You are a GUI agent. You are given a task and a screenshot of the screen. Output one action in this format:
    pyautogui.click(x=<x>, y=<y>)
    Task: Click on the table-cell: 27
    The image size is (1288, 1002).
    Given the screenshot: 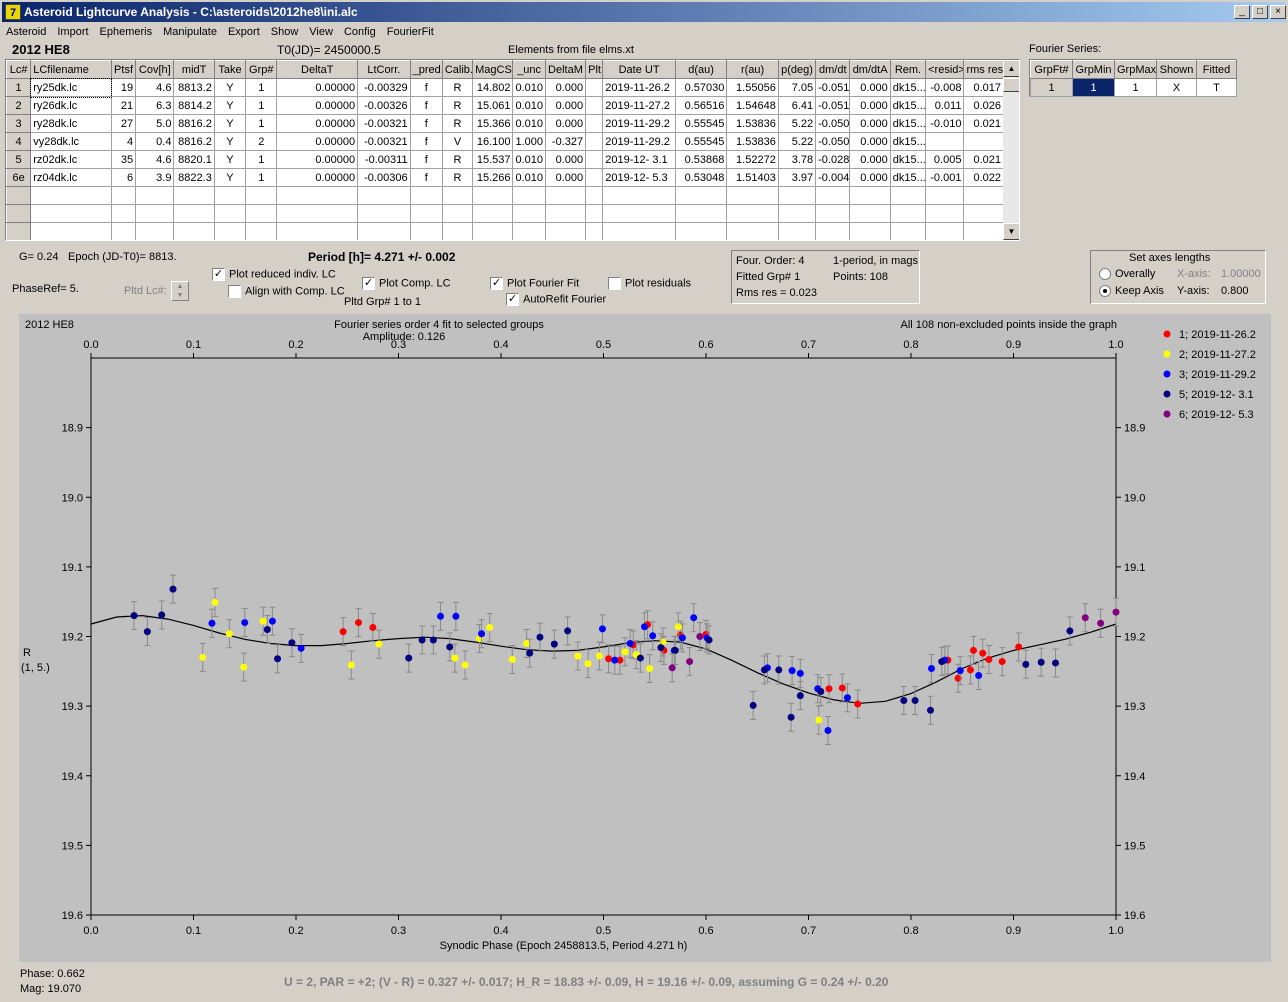 What is the action you would take?
    pyautogui.click(x=123, y=123)
    